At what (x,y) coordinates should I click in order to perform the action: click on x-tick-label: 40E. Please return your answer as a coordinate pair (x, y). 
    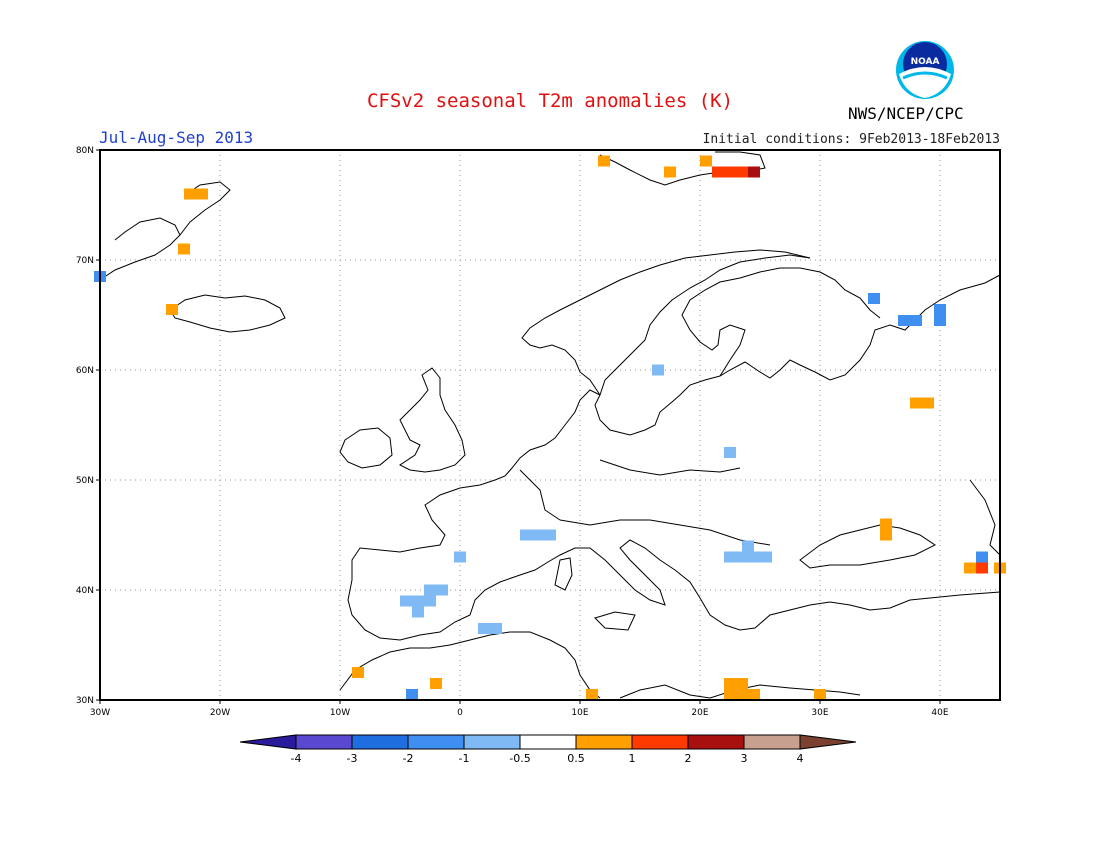
    Looking at the image, I should click on (939, 713).